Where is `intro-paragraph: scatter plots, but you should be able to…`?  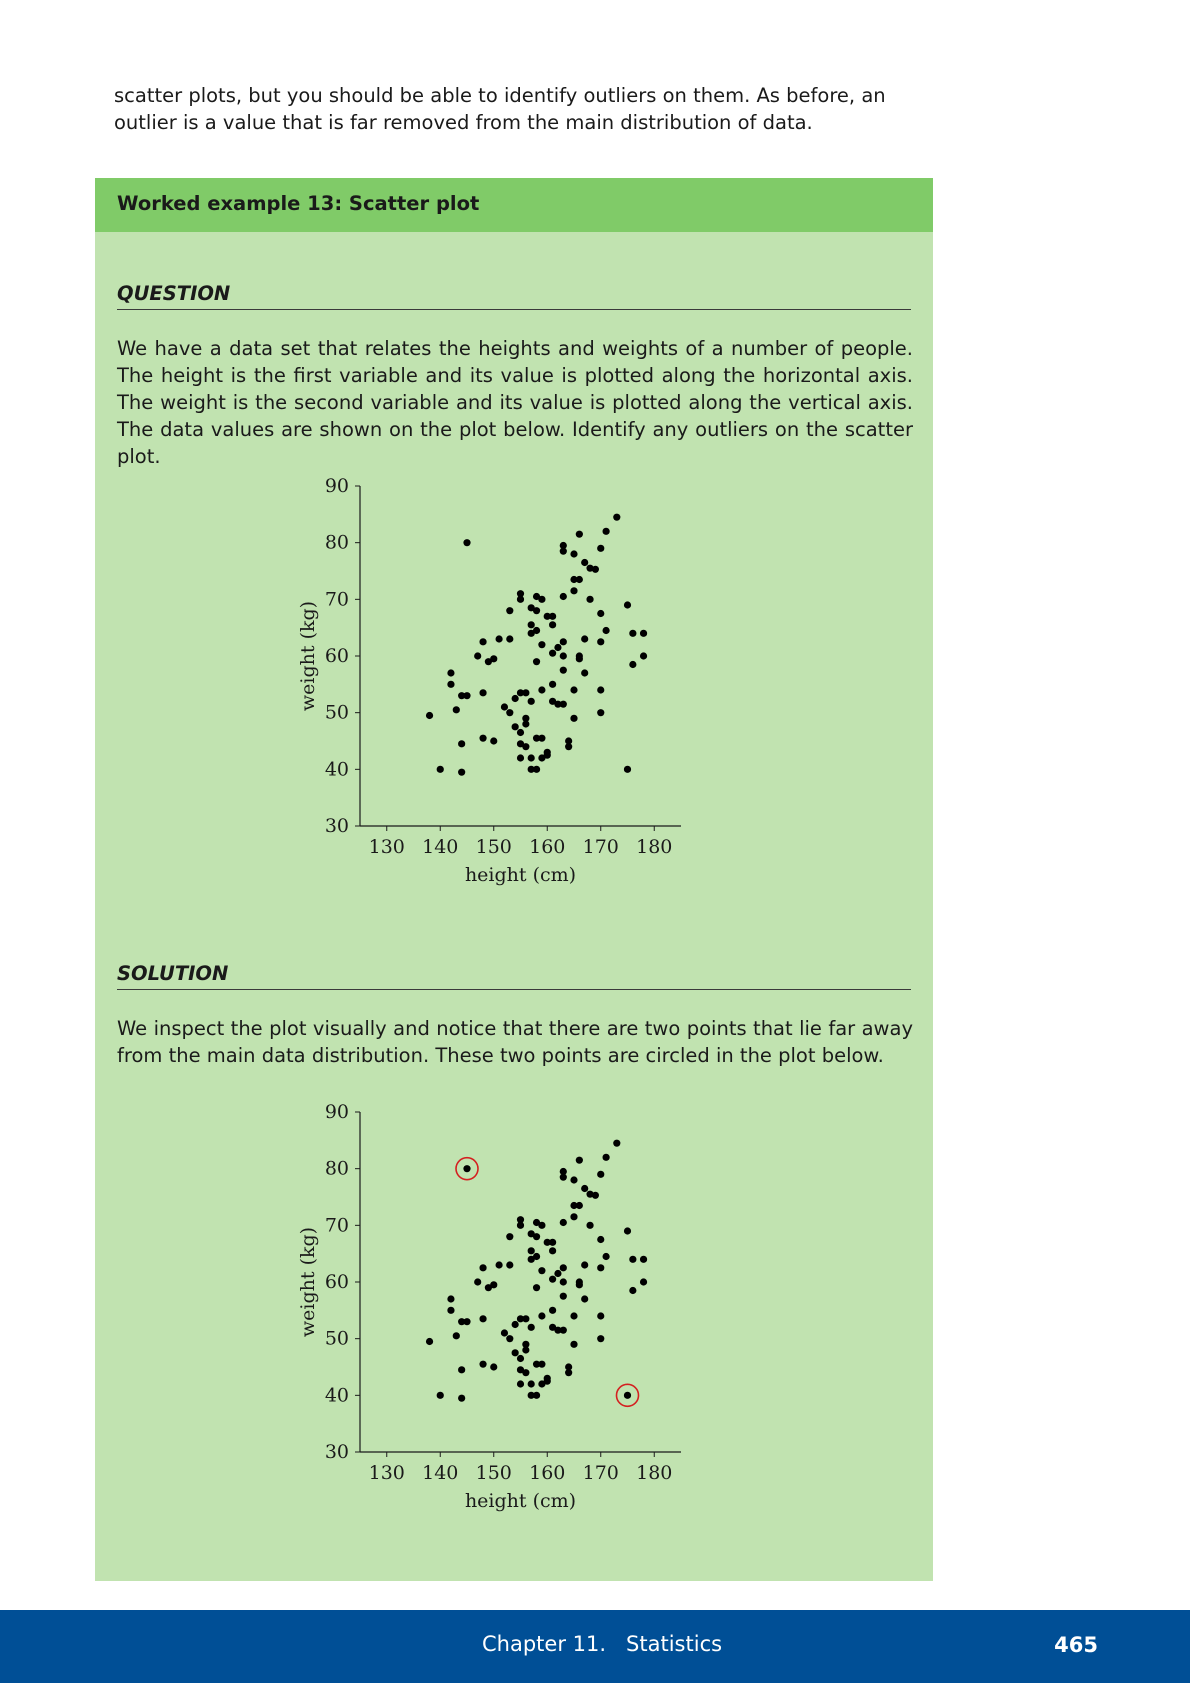 intro-paragraph: scatter plots, but you should be able to… is located at coordinates (500, 109).